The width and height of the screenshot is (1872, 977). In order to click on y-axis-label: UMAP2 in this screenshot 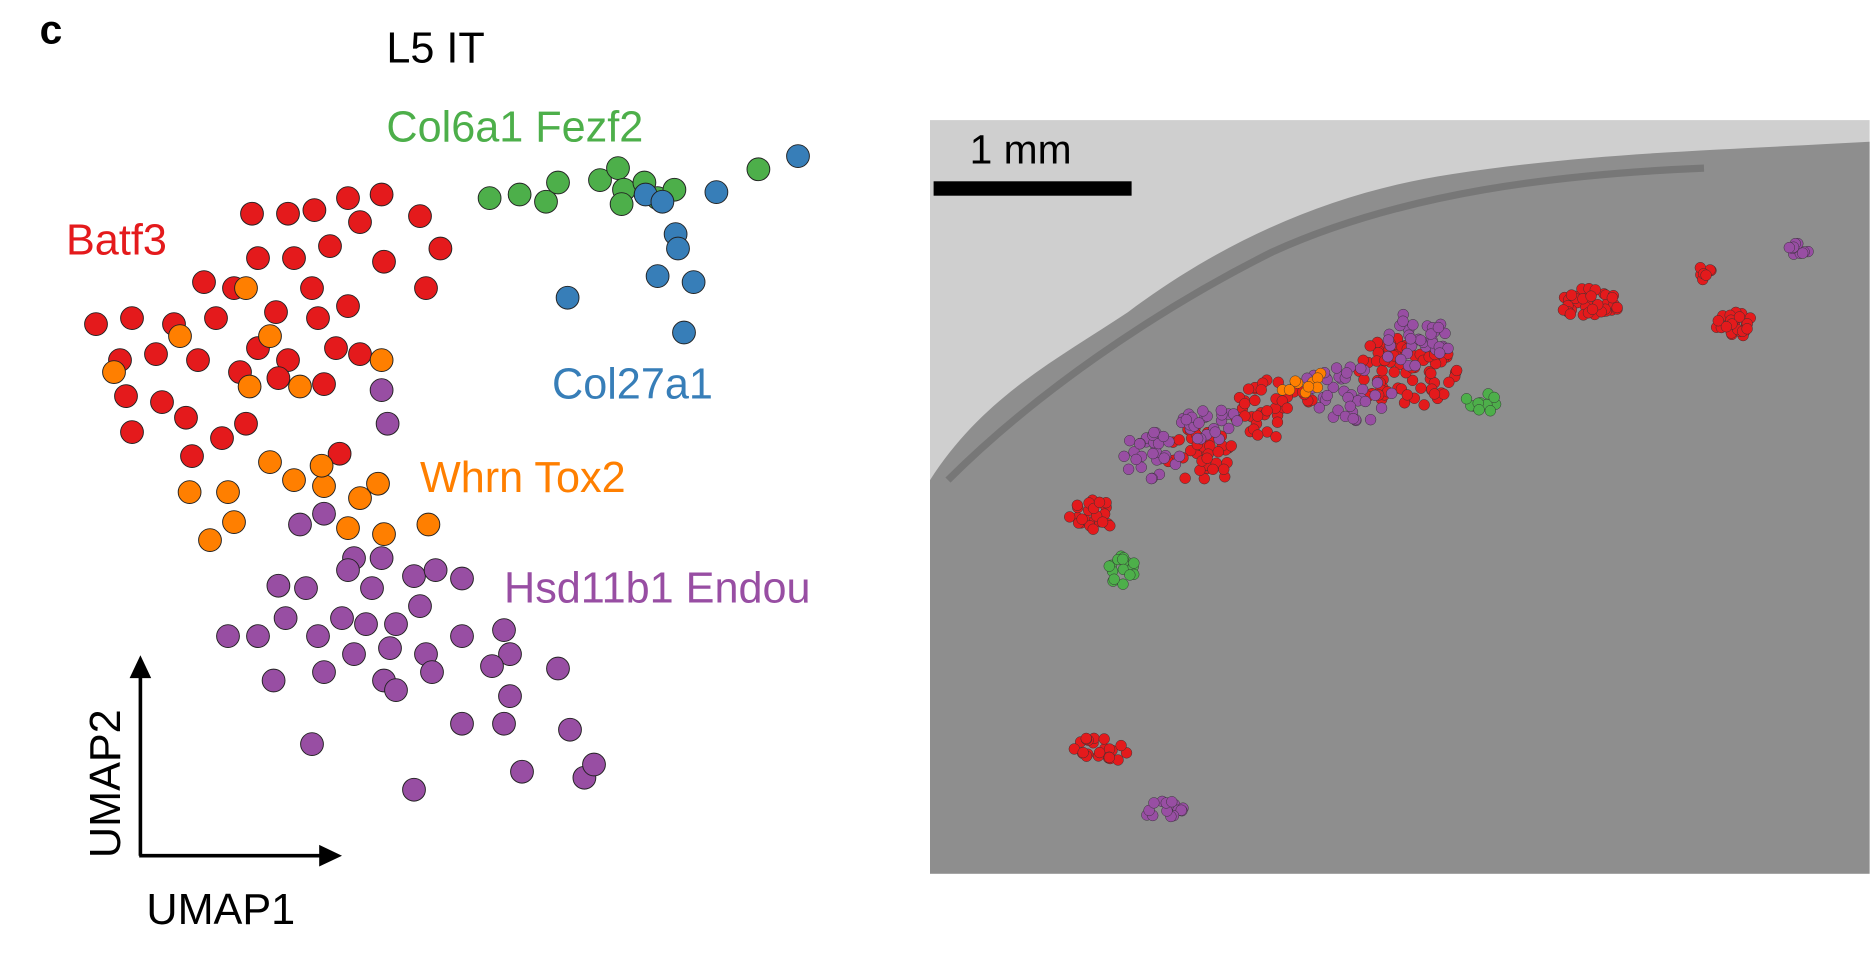, I will do `click(106, 783)`.